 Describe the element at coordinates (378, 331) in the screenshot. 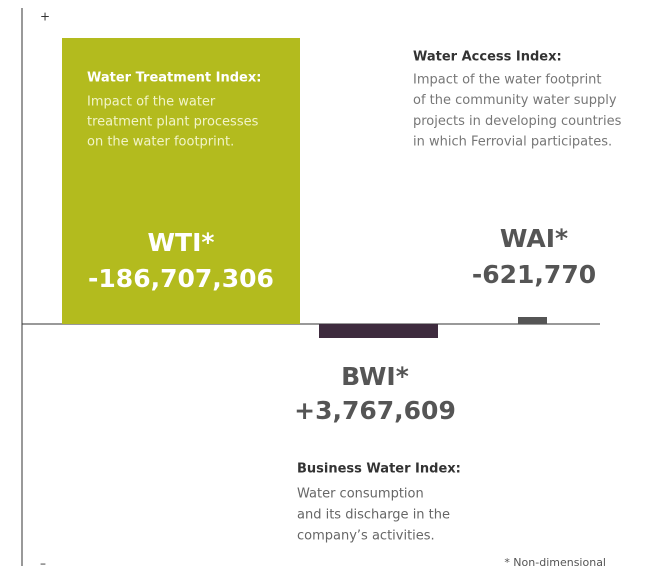

I see `bwi-block` at that location.